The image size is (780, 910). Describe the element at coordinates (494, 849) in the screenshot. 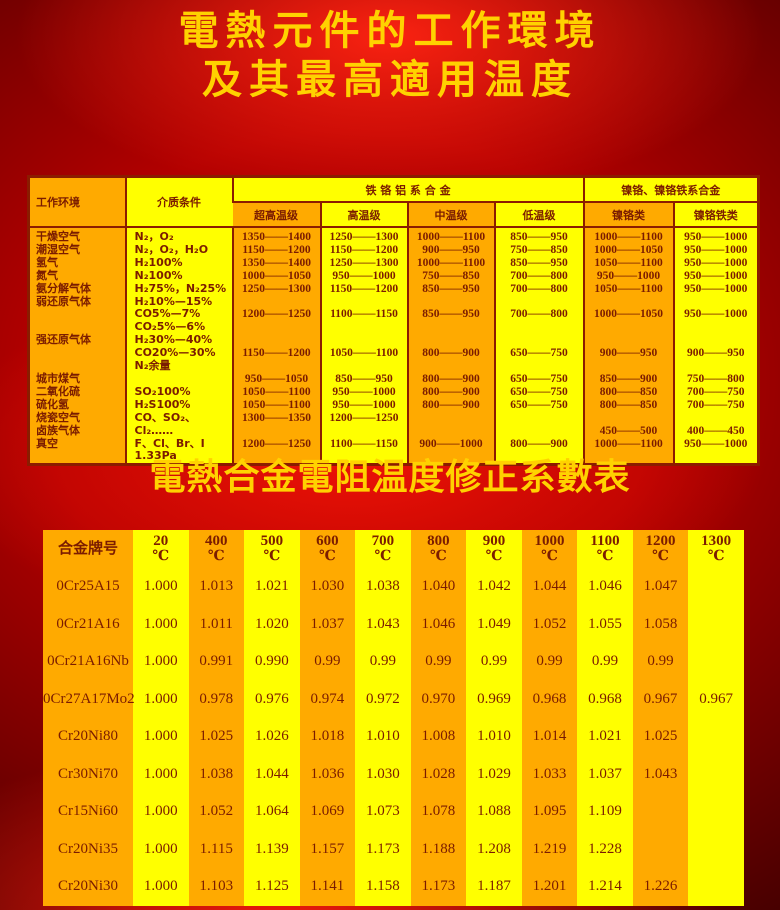

I see `coef-cell: 1.208` at that location.